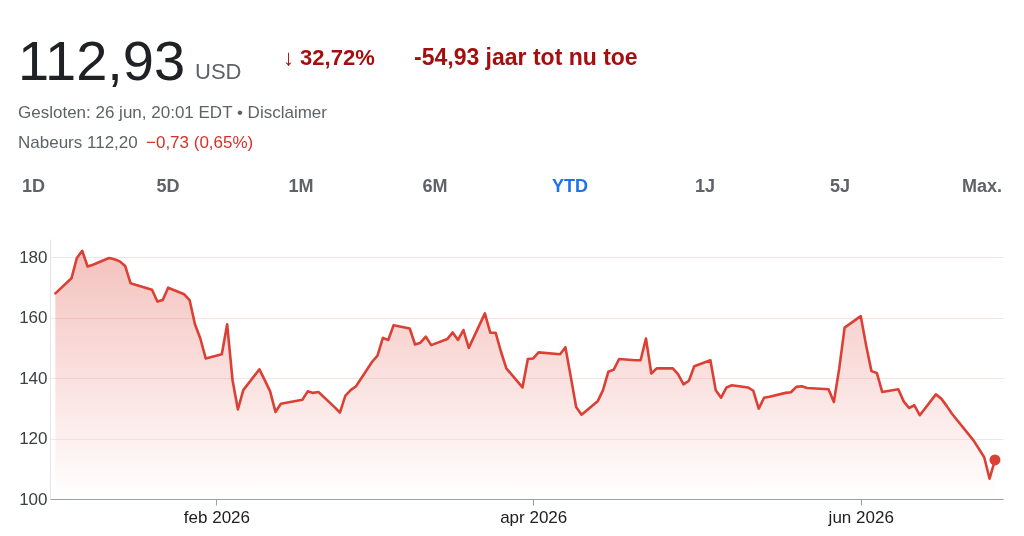  What do you see at coordinates (78, 142) in the screenshot?
I see `text: Nabeurs 112,20` at bounding box center [78, 142].